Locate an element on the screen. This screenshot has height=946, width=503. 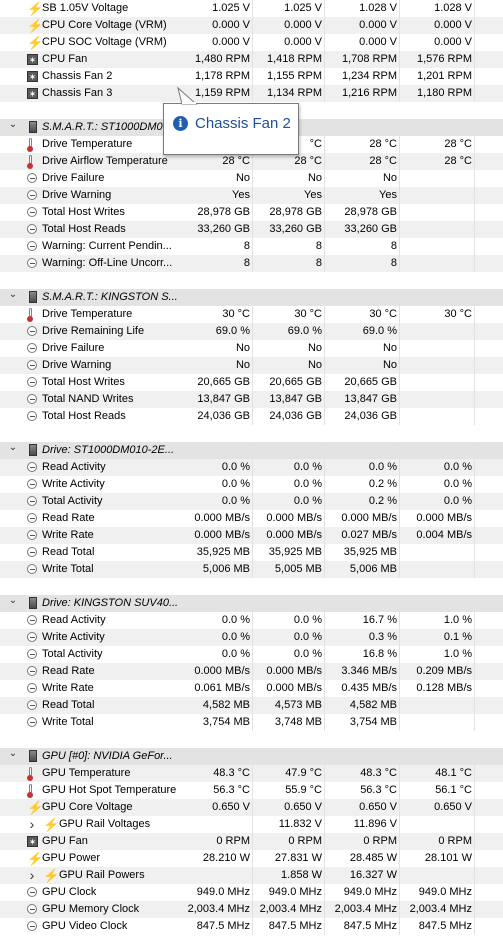
sensor-subgroup-row: › ⚡ GPU Rail Voltages 11.832 V 11.896 V is located at coordinates (251, 824).